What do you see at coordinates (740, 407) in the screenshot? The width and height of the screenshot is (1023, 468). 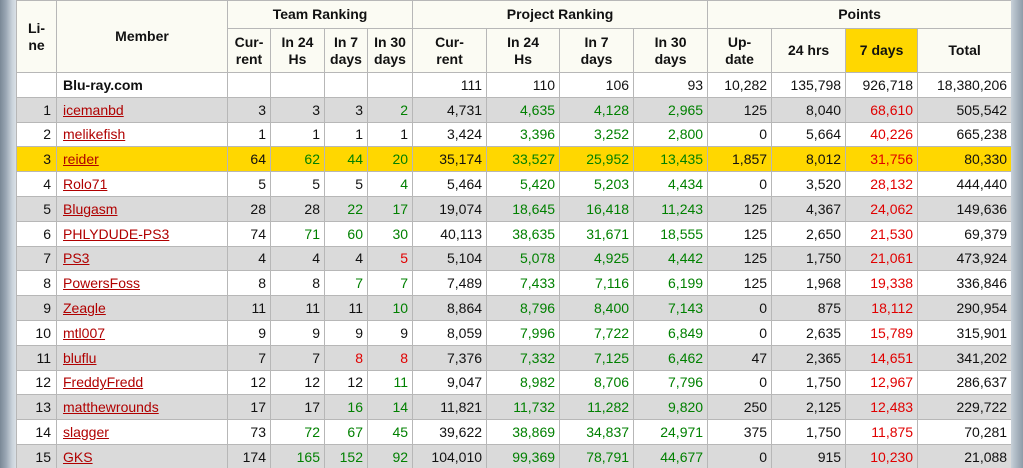 I see `points-cell: 250` at bounding box center [740, 407].